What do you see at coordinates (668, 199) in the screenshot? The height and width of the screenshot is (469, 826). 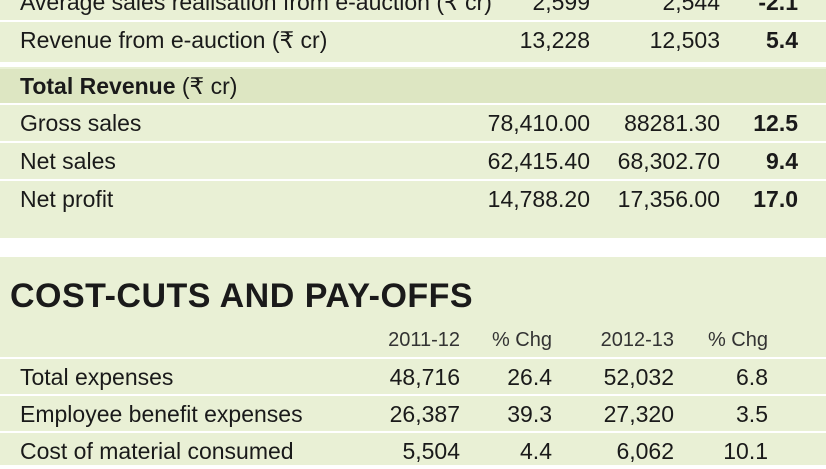 I see `value-2012-13: 17,356.00` at bounding box center [668, 199].